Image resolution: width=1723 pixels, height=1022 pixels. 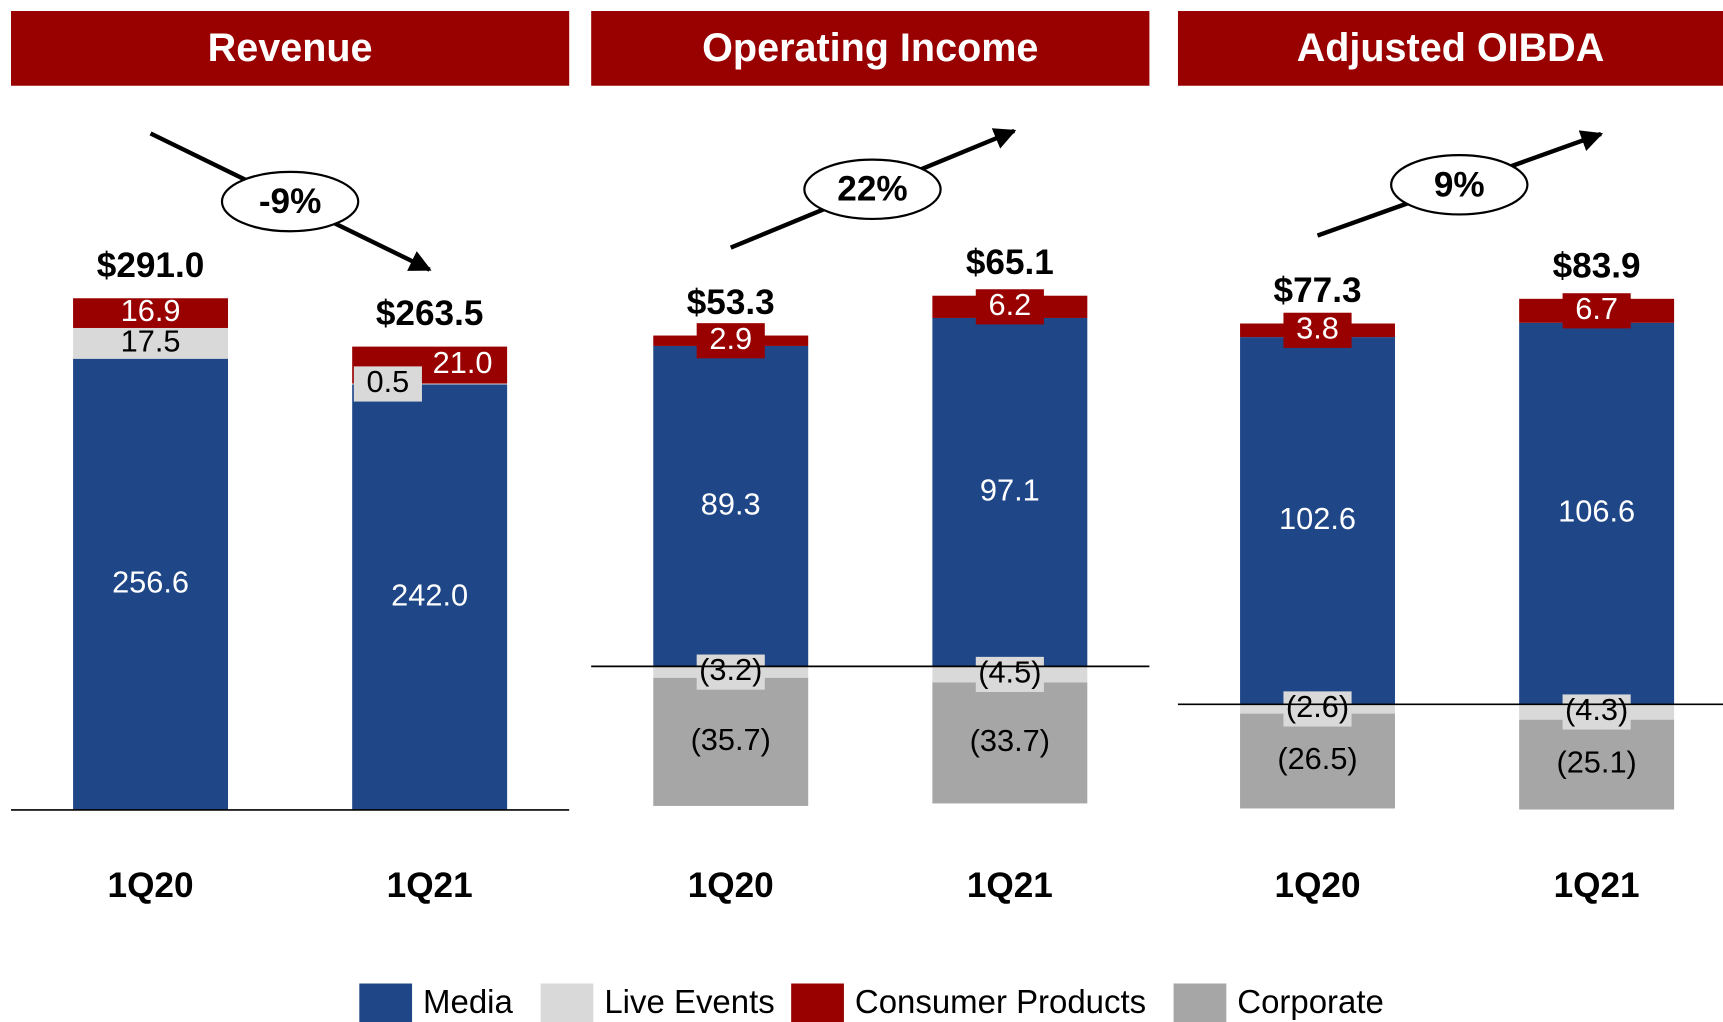 I want to click on data-label: (2.6), so click(x=1317, y=706).